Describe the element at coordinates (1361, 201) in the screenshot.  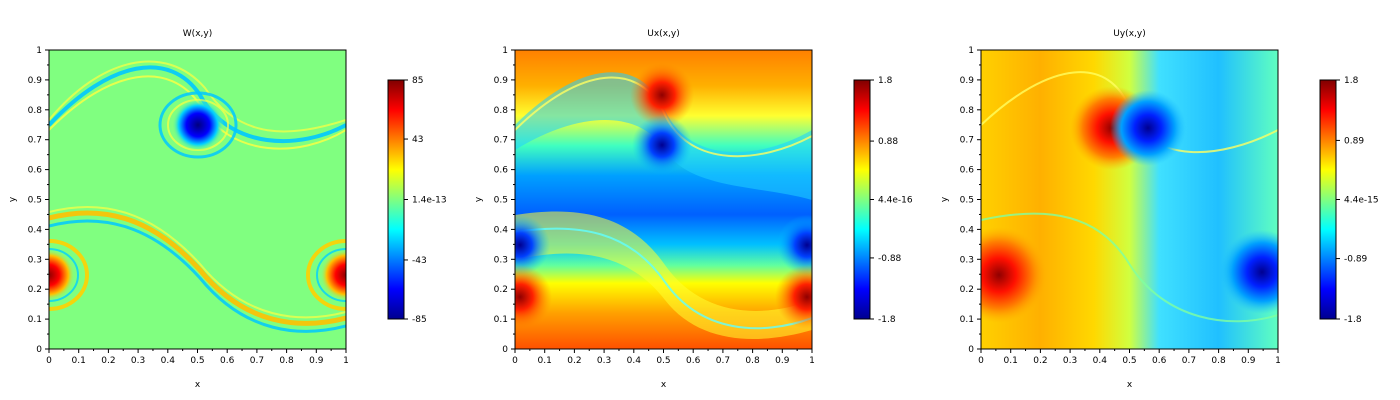
I see `colorbar-tick-label: 4.4e-15` at that location.